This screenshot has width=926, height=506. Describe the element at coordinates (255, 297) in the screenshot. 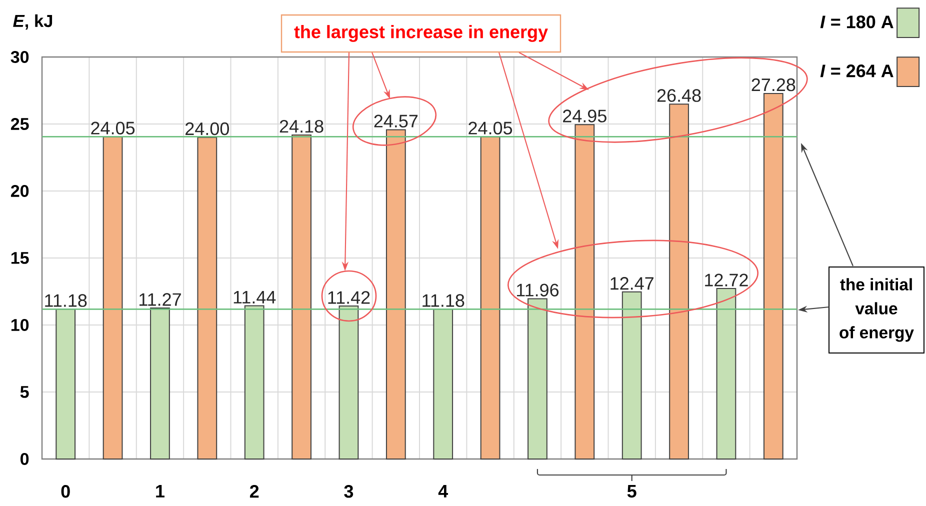

I see `data-label: 11.44` at that location.